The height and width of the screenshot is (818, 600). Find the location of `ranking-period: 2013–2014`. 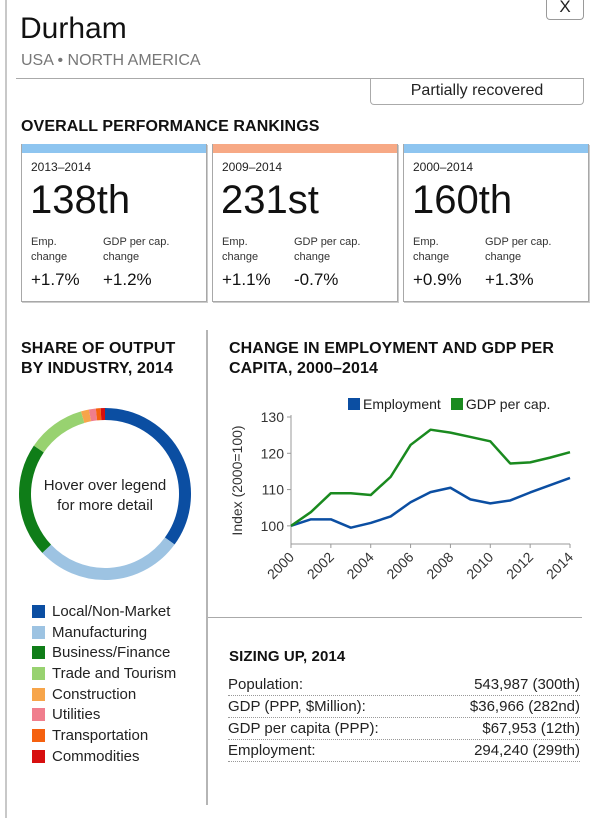

ranking-period: 2013–2014 is located at coordinates (61, 167).